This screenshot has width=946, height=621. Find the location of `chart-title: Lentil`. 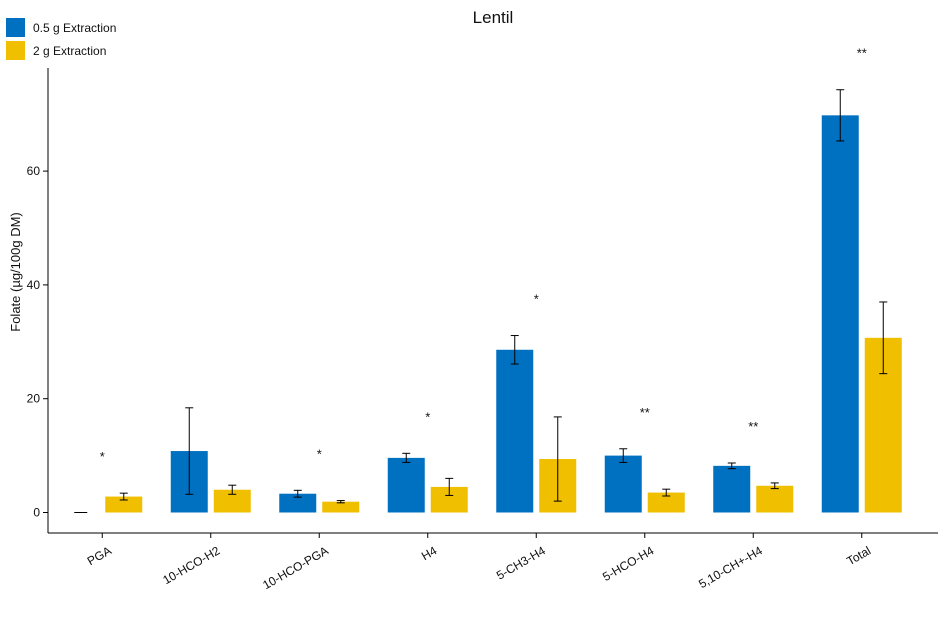

chart-title: Lentil is located at coordinates (493, 17).